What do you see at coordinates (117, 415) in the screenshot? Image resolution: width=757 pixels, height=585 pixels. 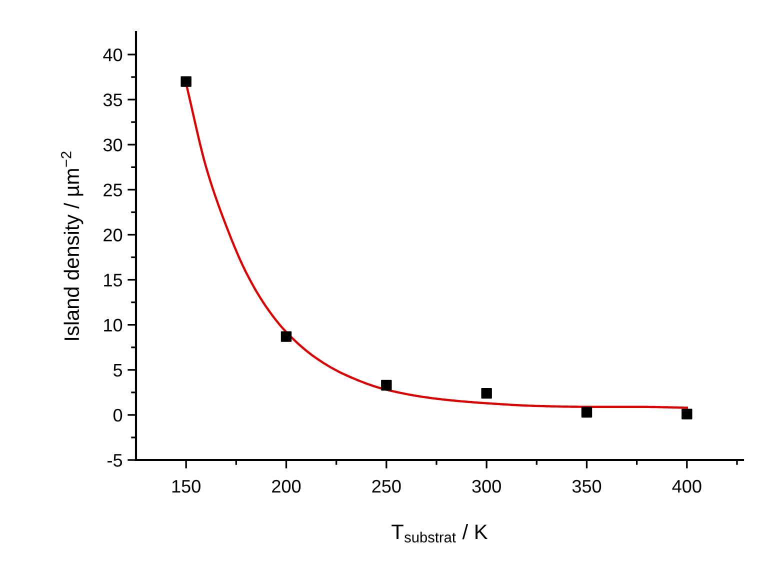 I see `y-tick-label: 0` at bounding box center [117, 415].